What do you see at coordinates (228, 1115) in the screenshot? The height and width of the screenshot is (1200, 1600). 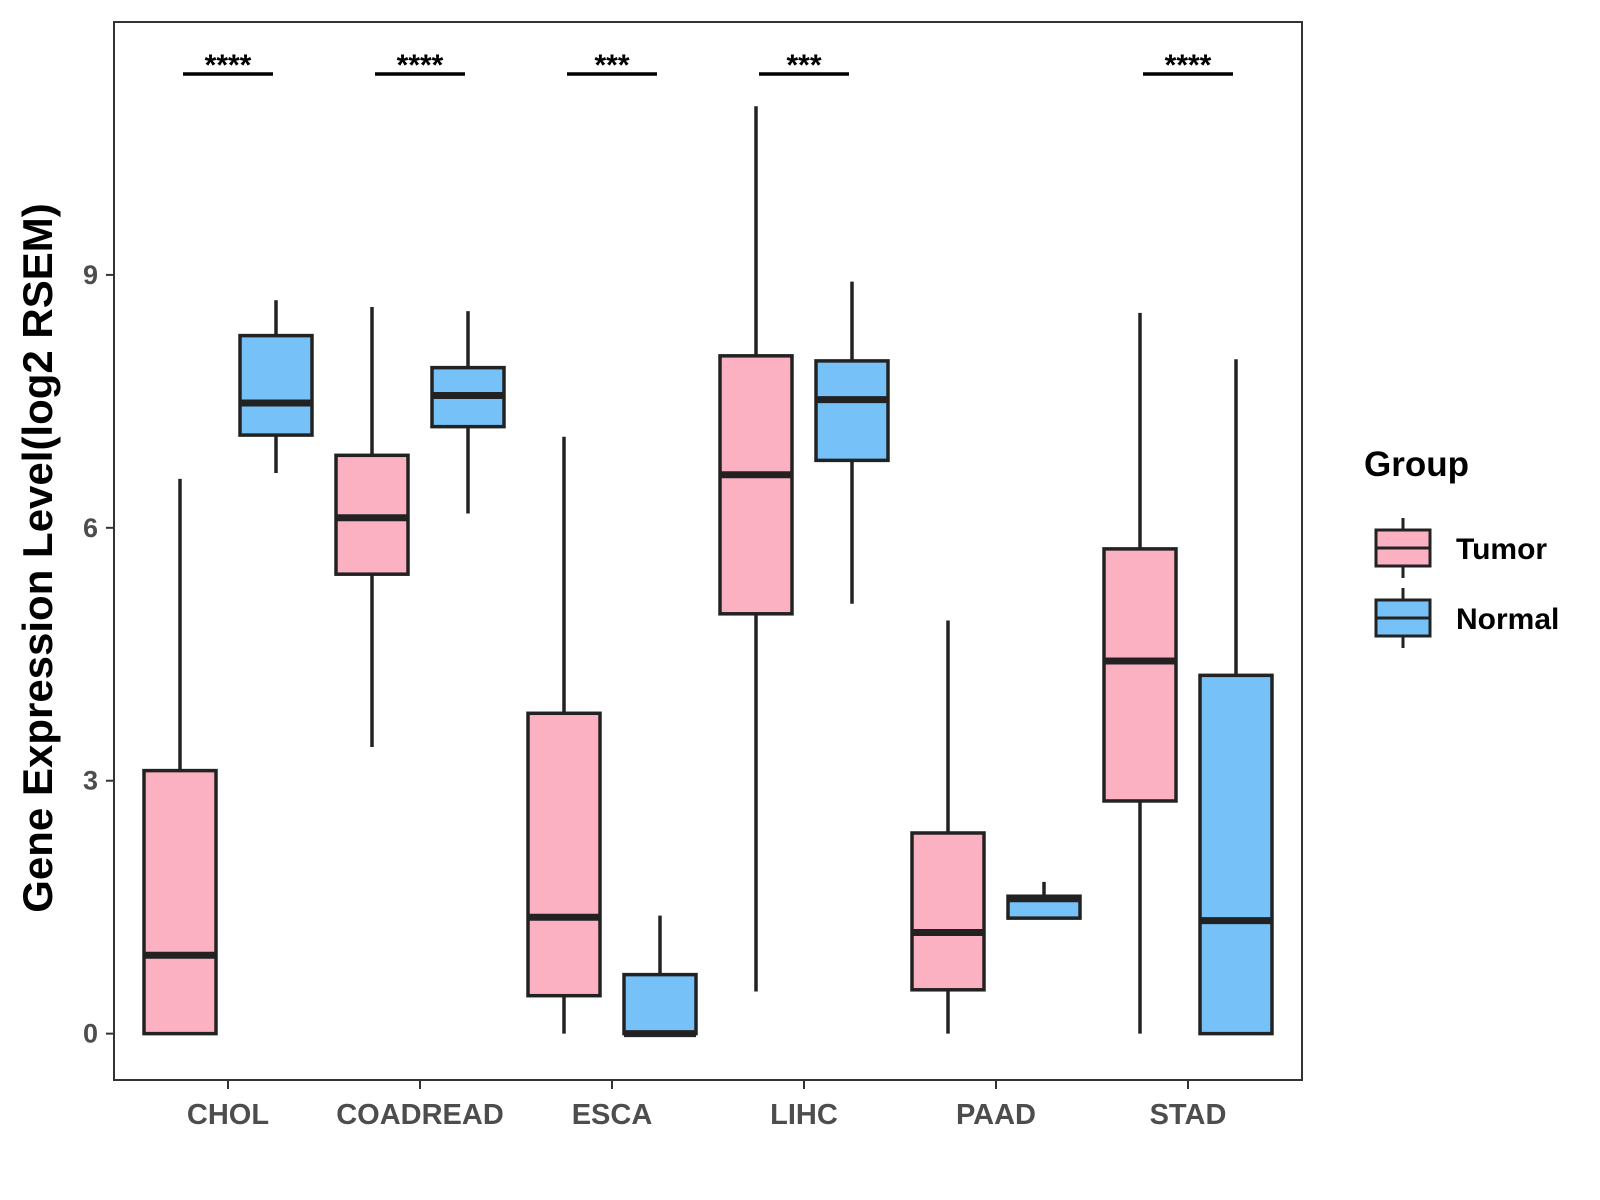 I see `x-tick-label: CHOL` at bounding box center [228, 1115].